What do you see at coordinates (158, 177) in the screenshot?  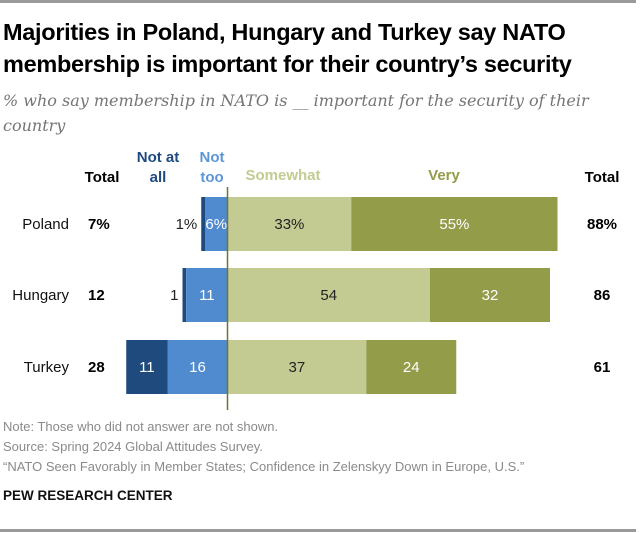 I see `header-not-at-all-line2: all` at bounding box center [158, 177].